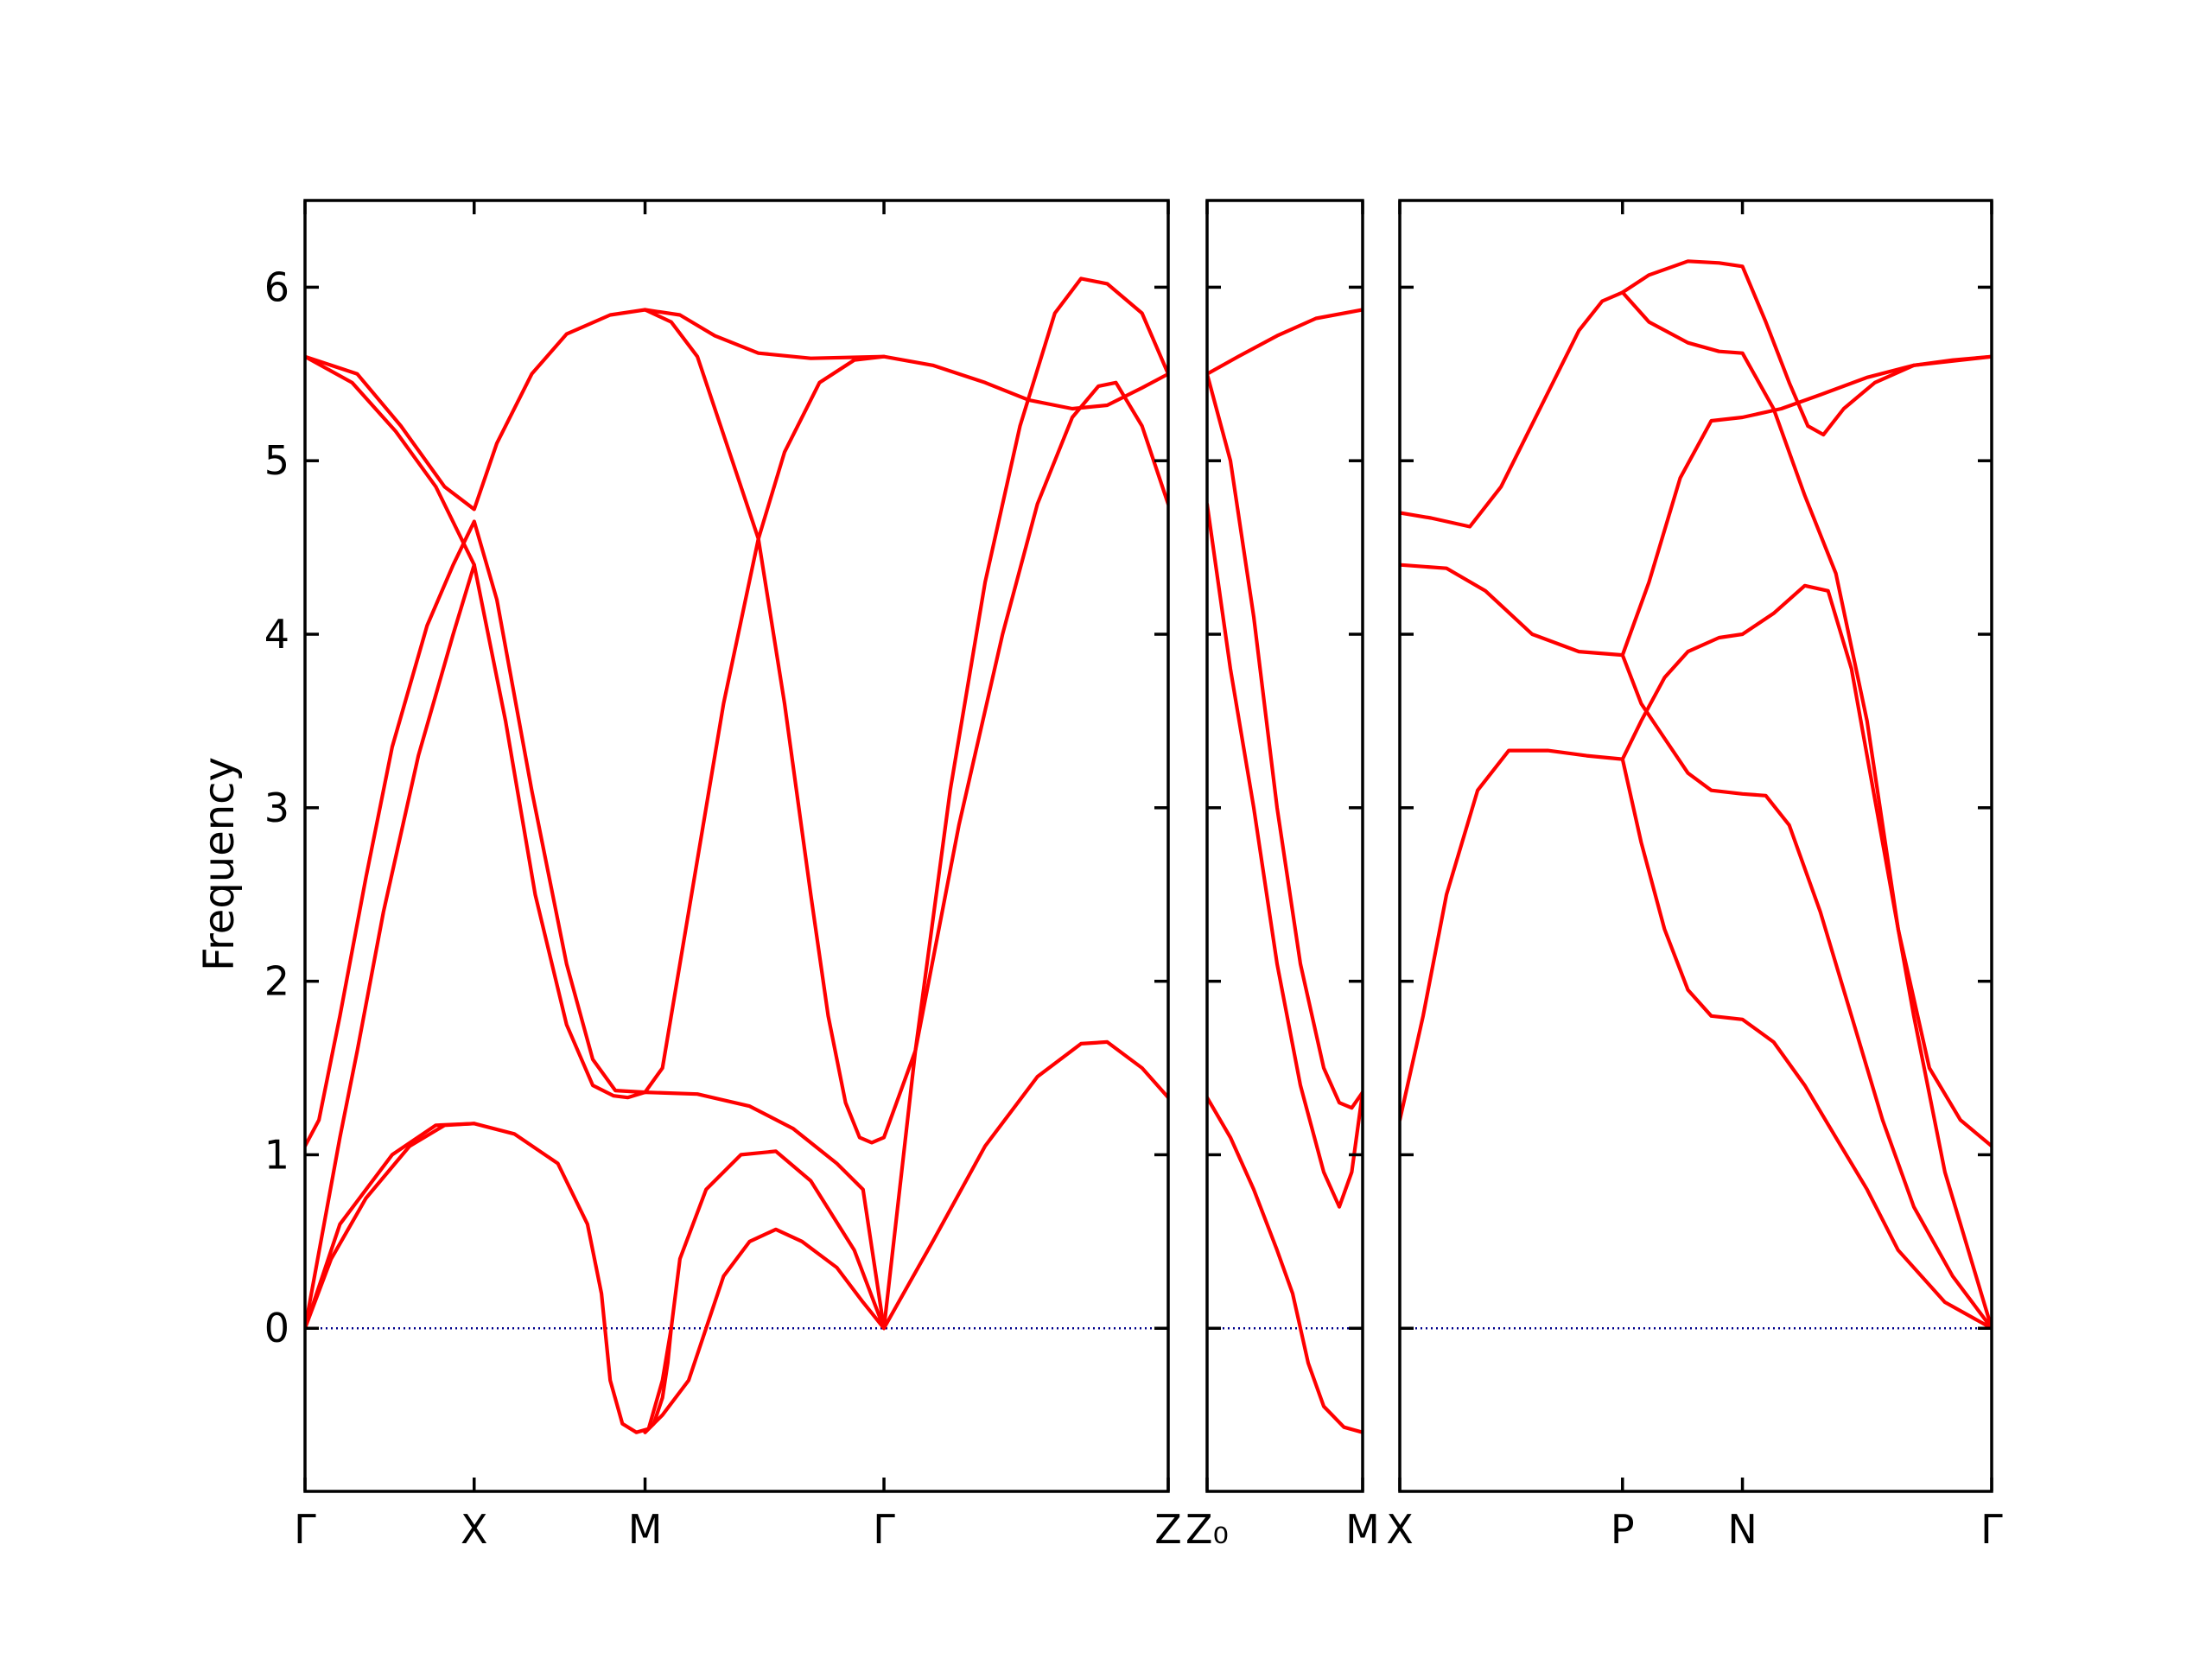 The image size is (2212, 1659). I want to click on y-tick-label: 2, so click(276, 982).